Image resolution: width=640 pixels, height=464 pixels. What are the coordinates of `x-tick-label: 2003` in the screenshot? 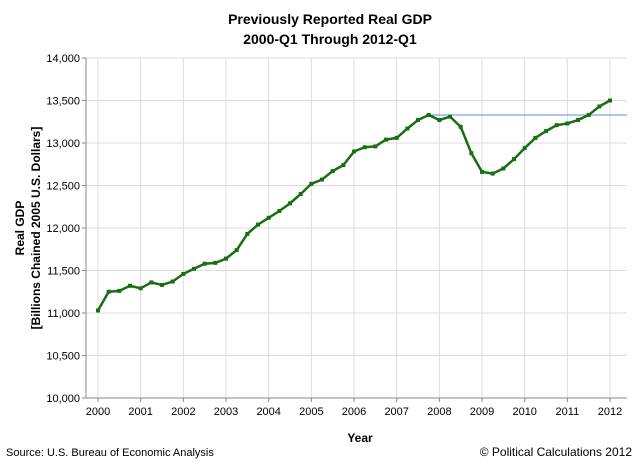 It's located at (226, 412).